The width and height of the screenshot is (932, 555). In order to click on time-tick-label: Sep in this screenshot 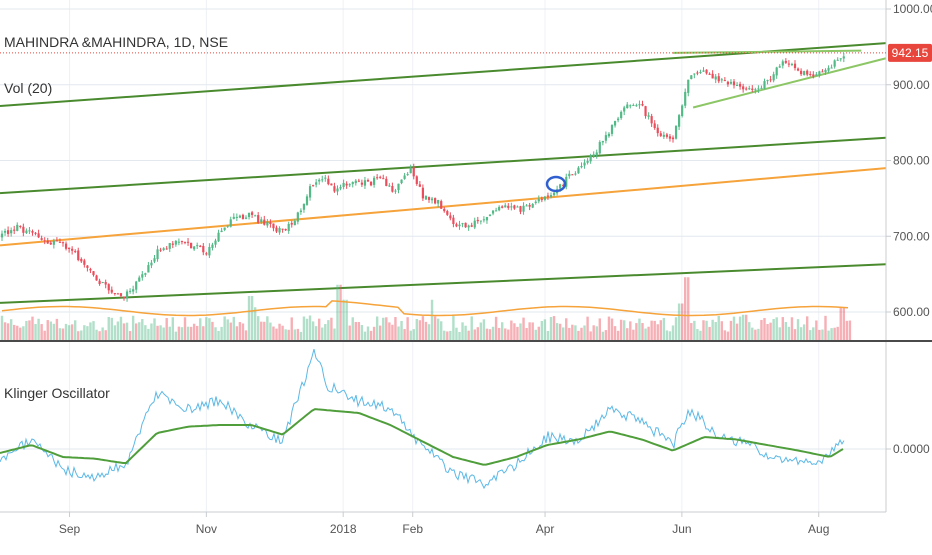, I will do `click(70, 529)`.